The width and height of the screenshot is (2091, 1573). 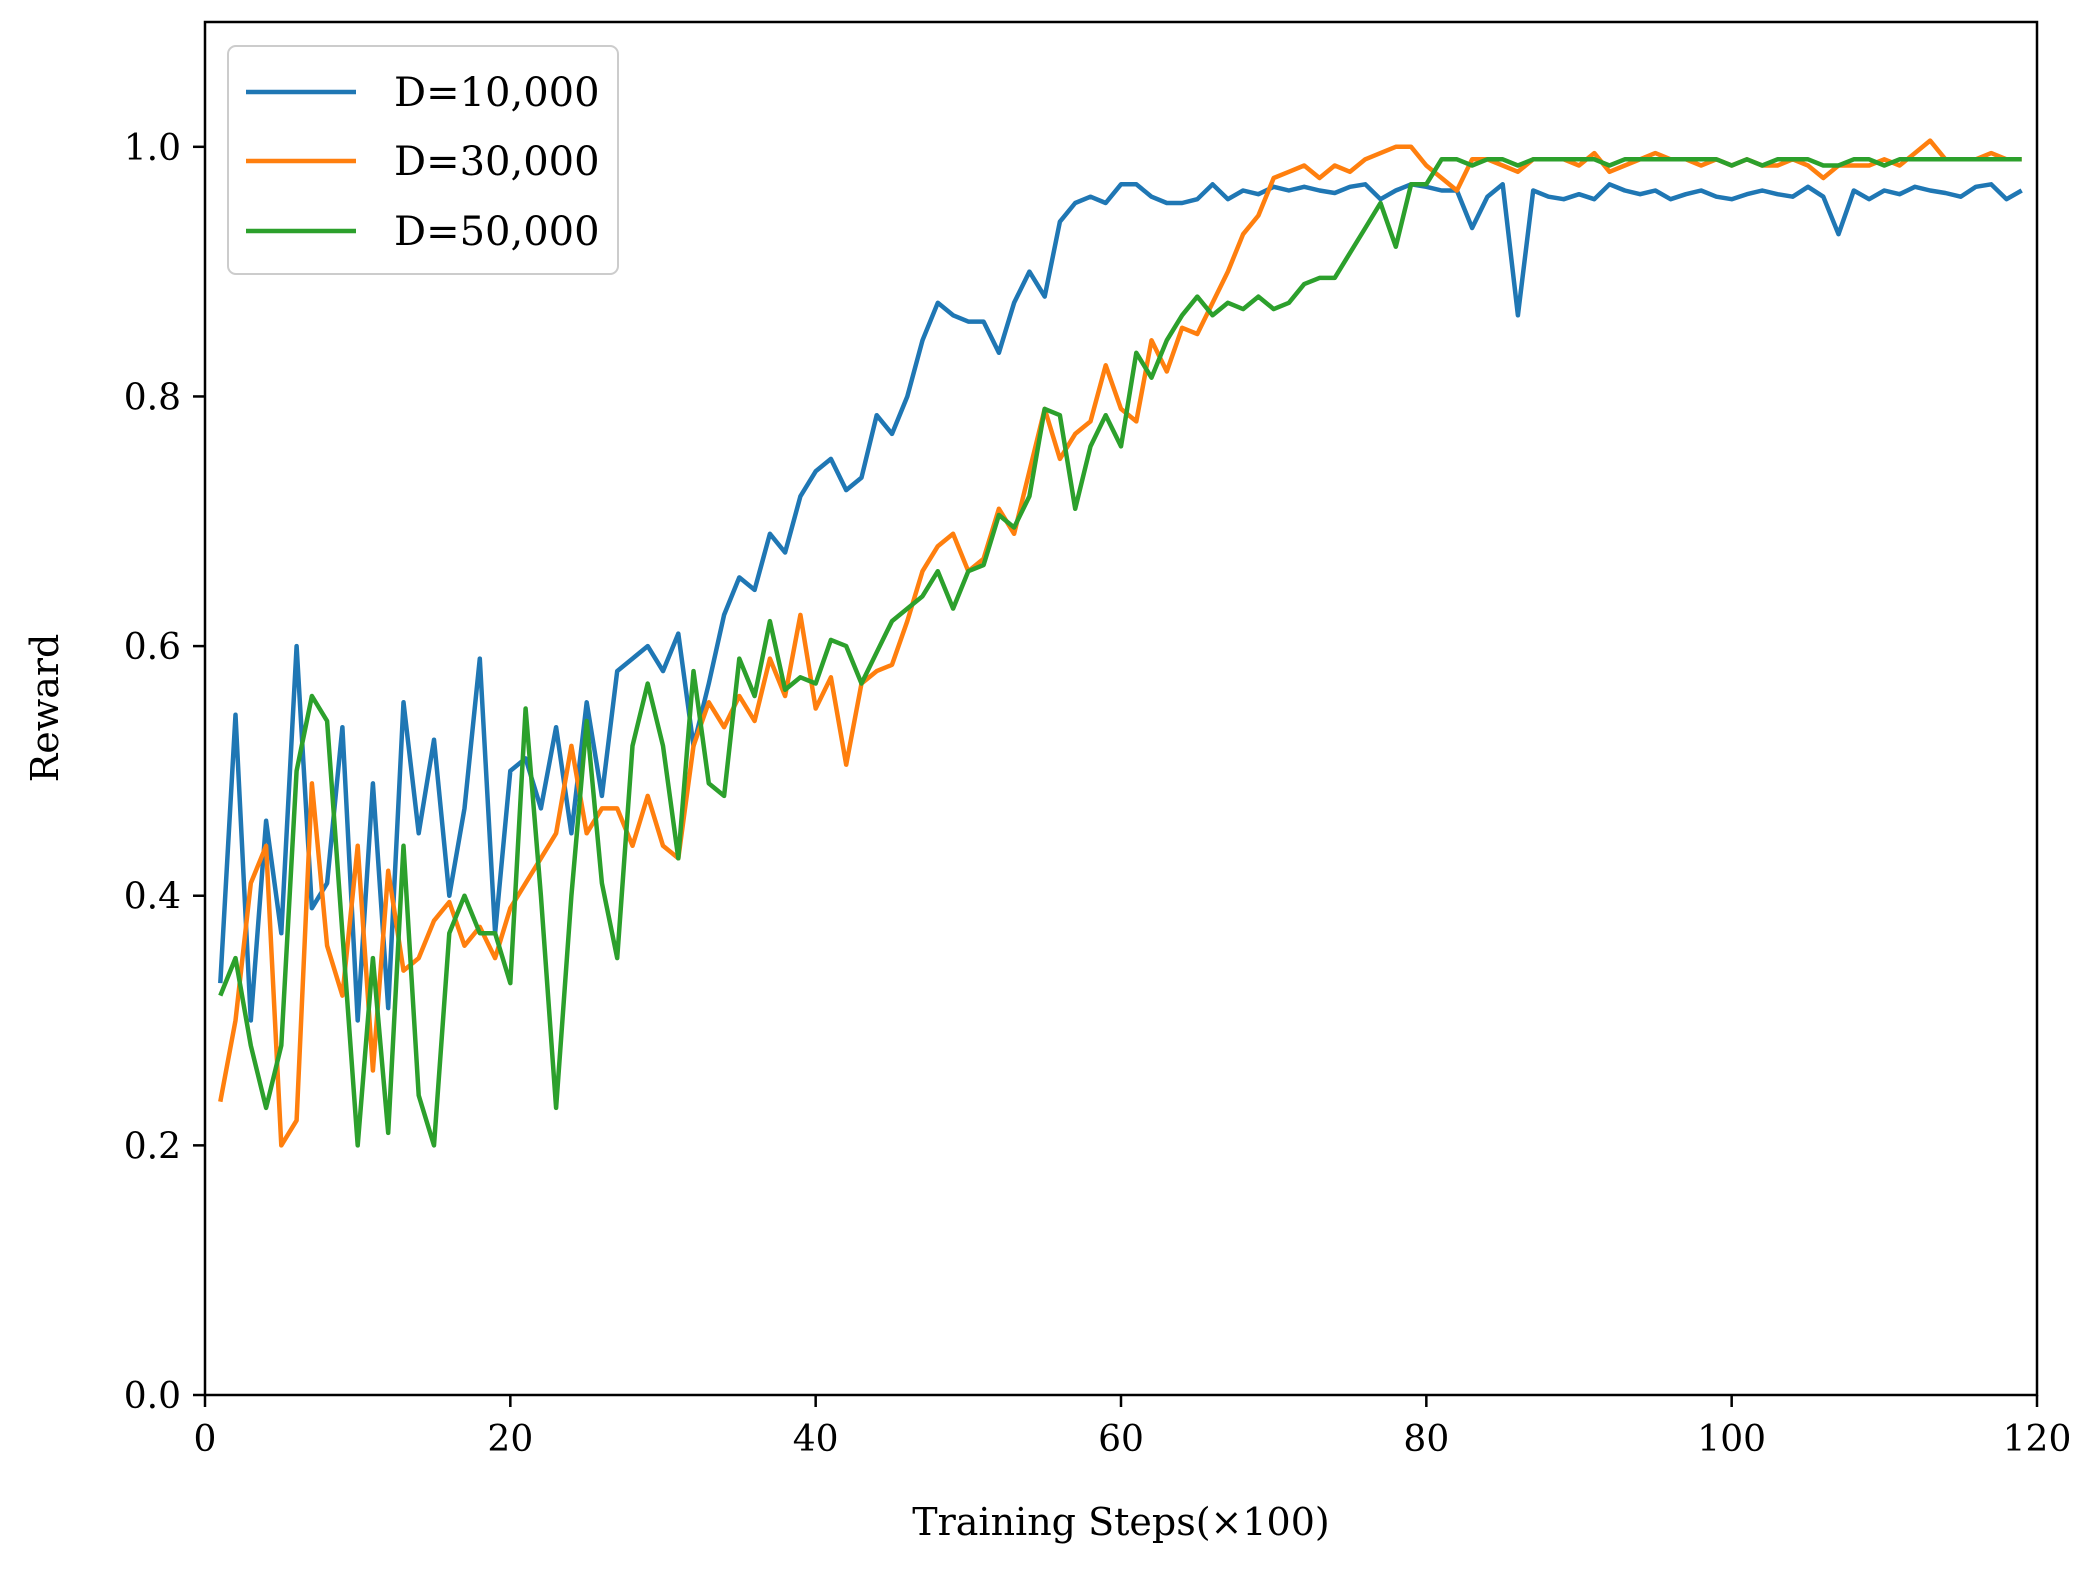 What do you see at coordinates (152, 148) in the screenshot?
I see `y-tick-label: 1.0` at bounding box center [152, 148].